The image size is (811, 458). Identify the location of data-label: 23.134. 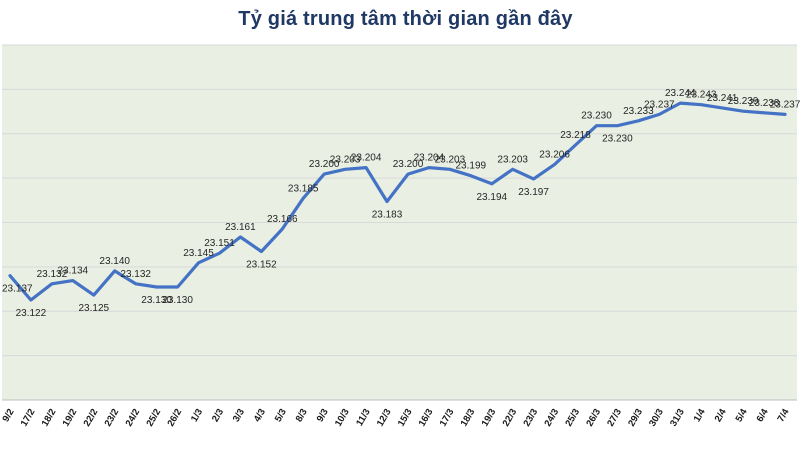
(73, 271).